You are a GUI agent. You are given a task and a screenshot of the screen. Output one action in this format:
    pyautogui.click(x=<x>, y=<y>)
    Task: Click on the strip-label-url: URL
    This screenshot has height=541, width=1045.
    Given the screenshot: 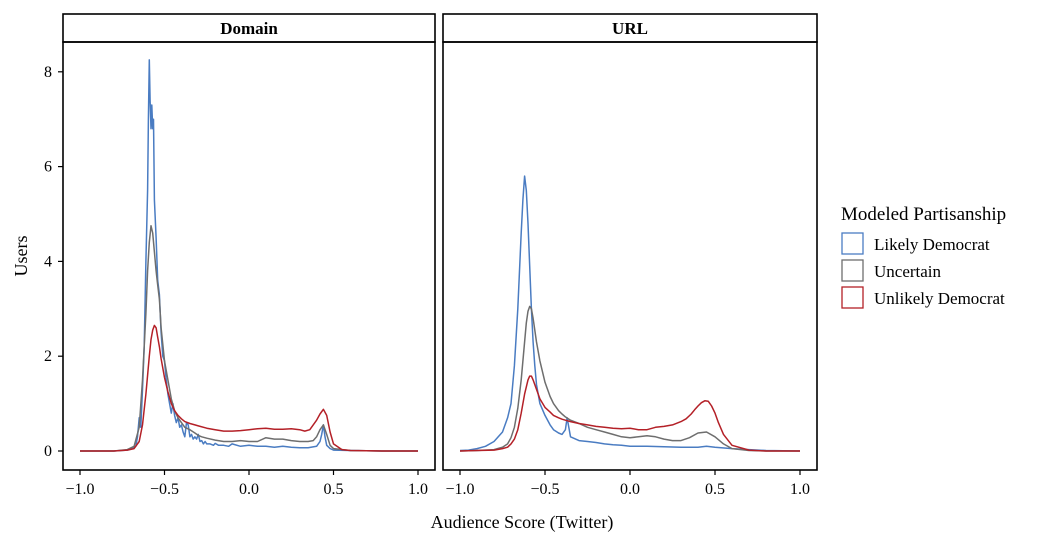 What is the action you would take?
    pyautogui.click(x=630, y=28)
    